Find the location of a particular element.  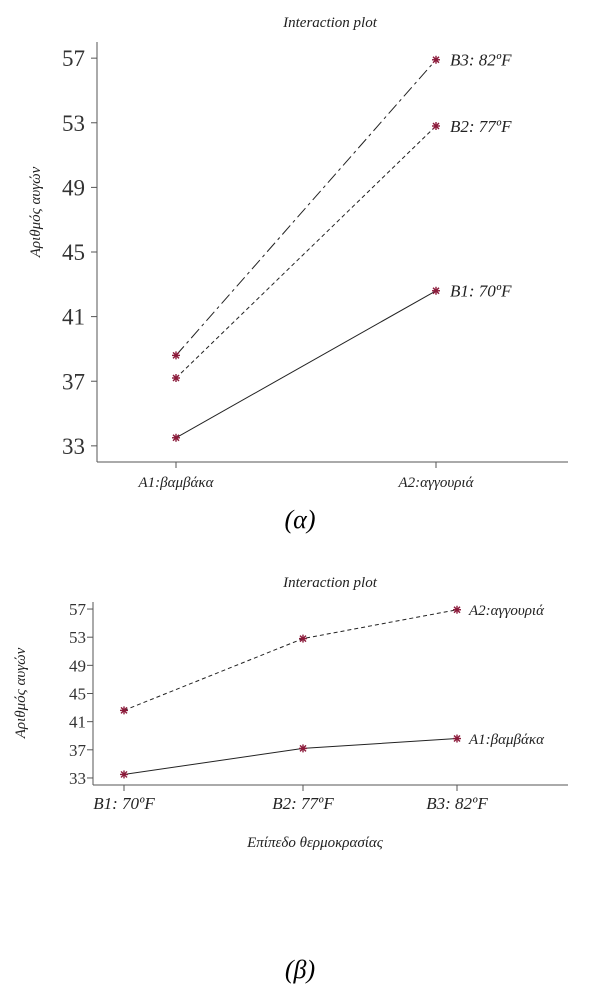

figure-caption: (β) is located at coordinates (300, 969).